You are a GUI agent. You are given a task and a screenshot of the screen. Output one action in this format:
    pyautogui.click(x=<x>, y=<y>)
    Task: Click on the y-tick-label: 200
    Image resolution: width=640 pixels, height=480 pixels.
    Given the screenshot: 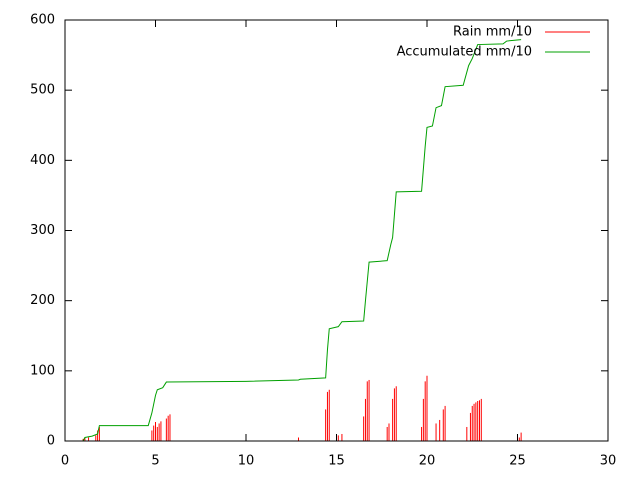 What is the action you would take?
    pyautogui.click(x=42, y=300)
    